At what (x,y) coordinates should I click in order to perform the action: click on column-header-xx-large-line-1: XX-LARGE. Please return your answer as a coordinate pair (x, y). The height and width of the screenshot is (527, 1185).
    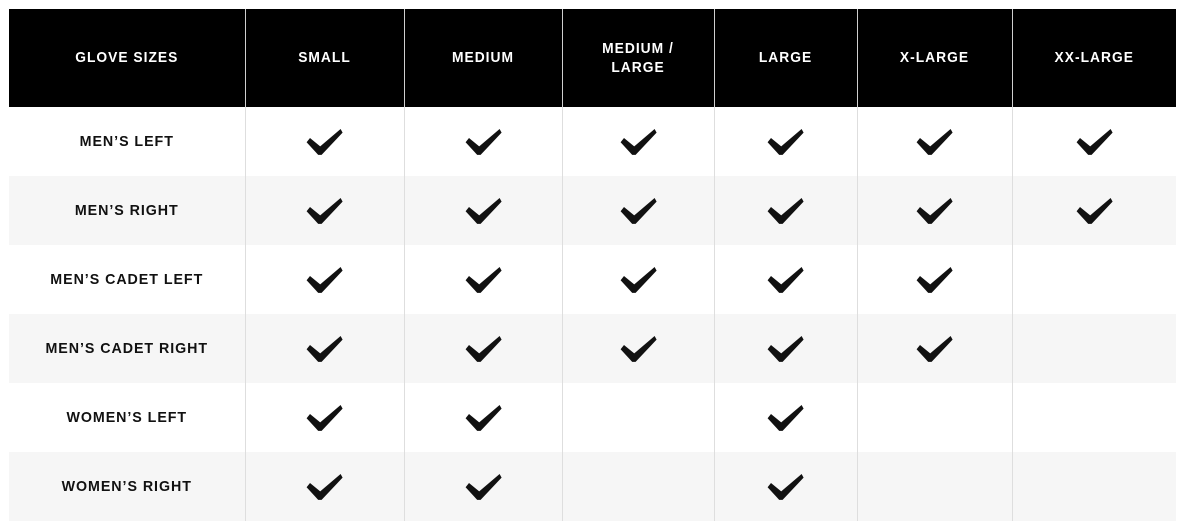
    Looking at the image, I should click on (1094, 58).